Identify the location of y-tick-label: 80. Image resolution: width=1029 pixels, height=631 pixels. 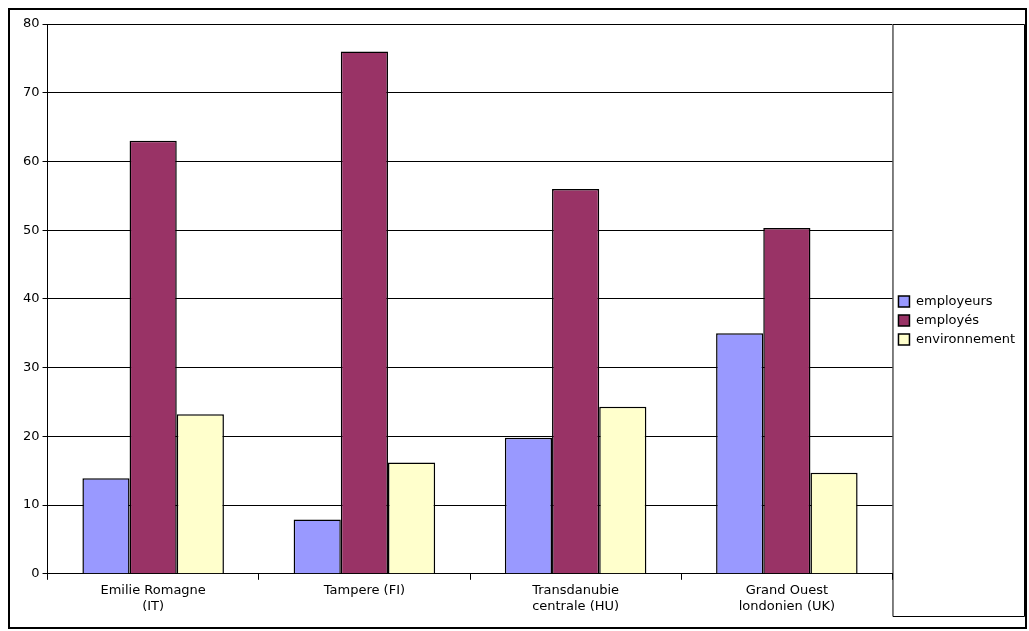
(31, 23).